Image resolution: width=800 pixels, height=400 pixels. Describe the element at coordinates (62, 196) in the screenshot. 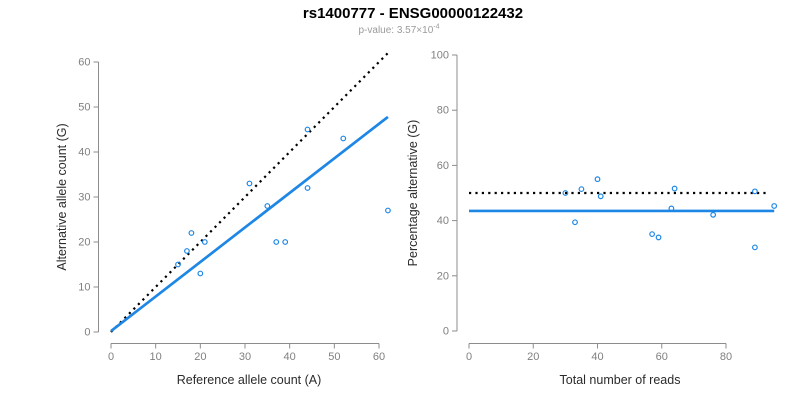

I see `y-axis-title: Alternative allele count (G)` at that location.